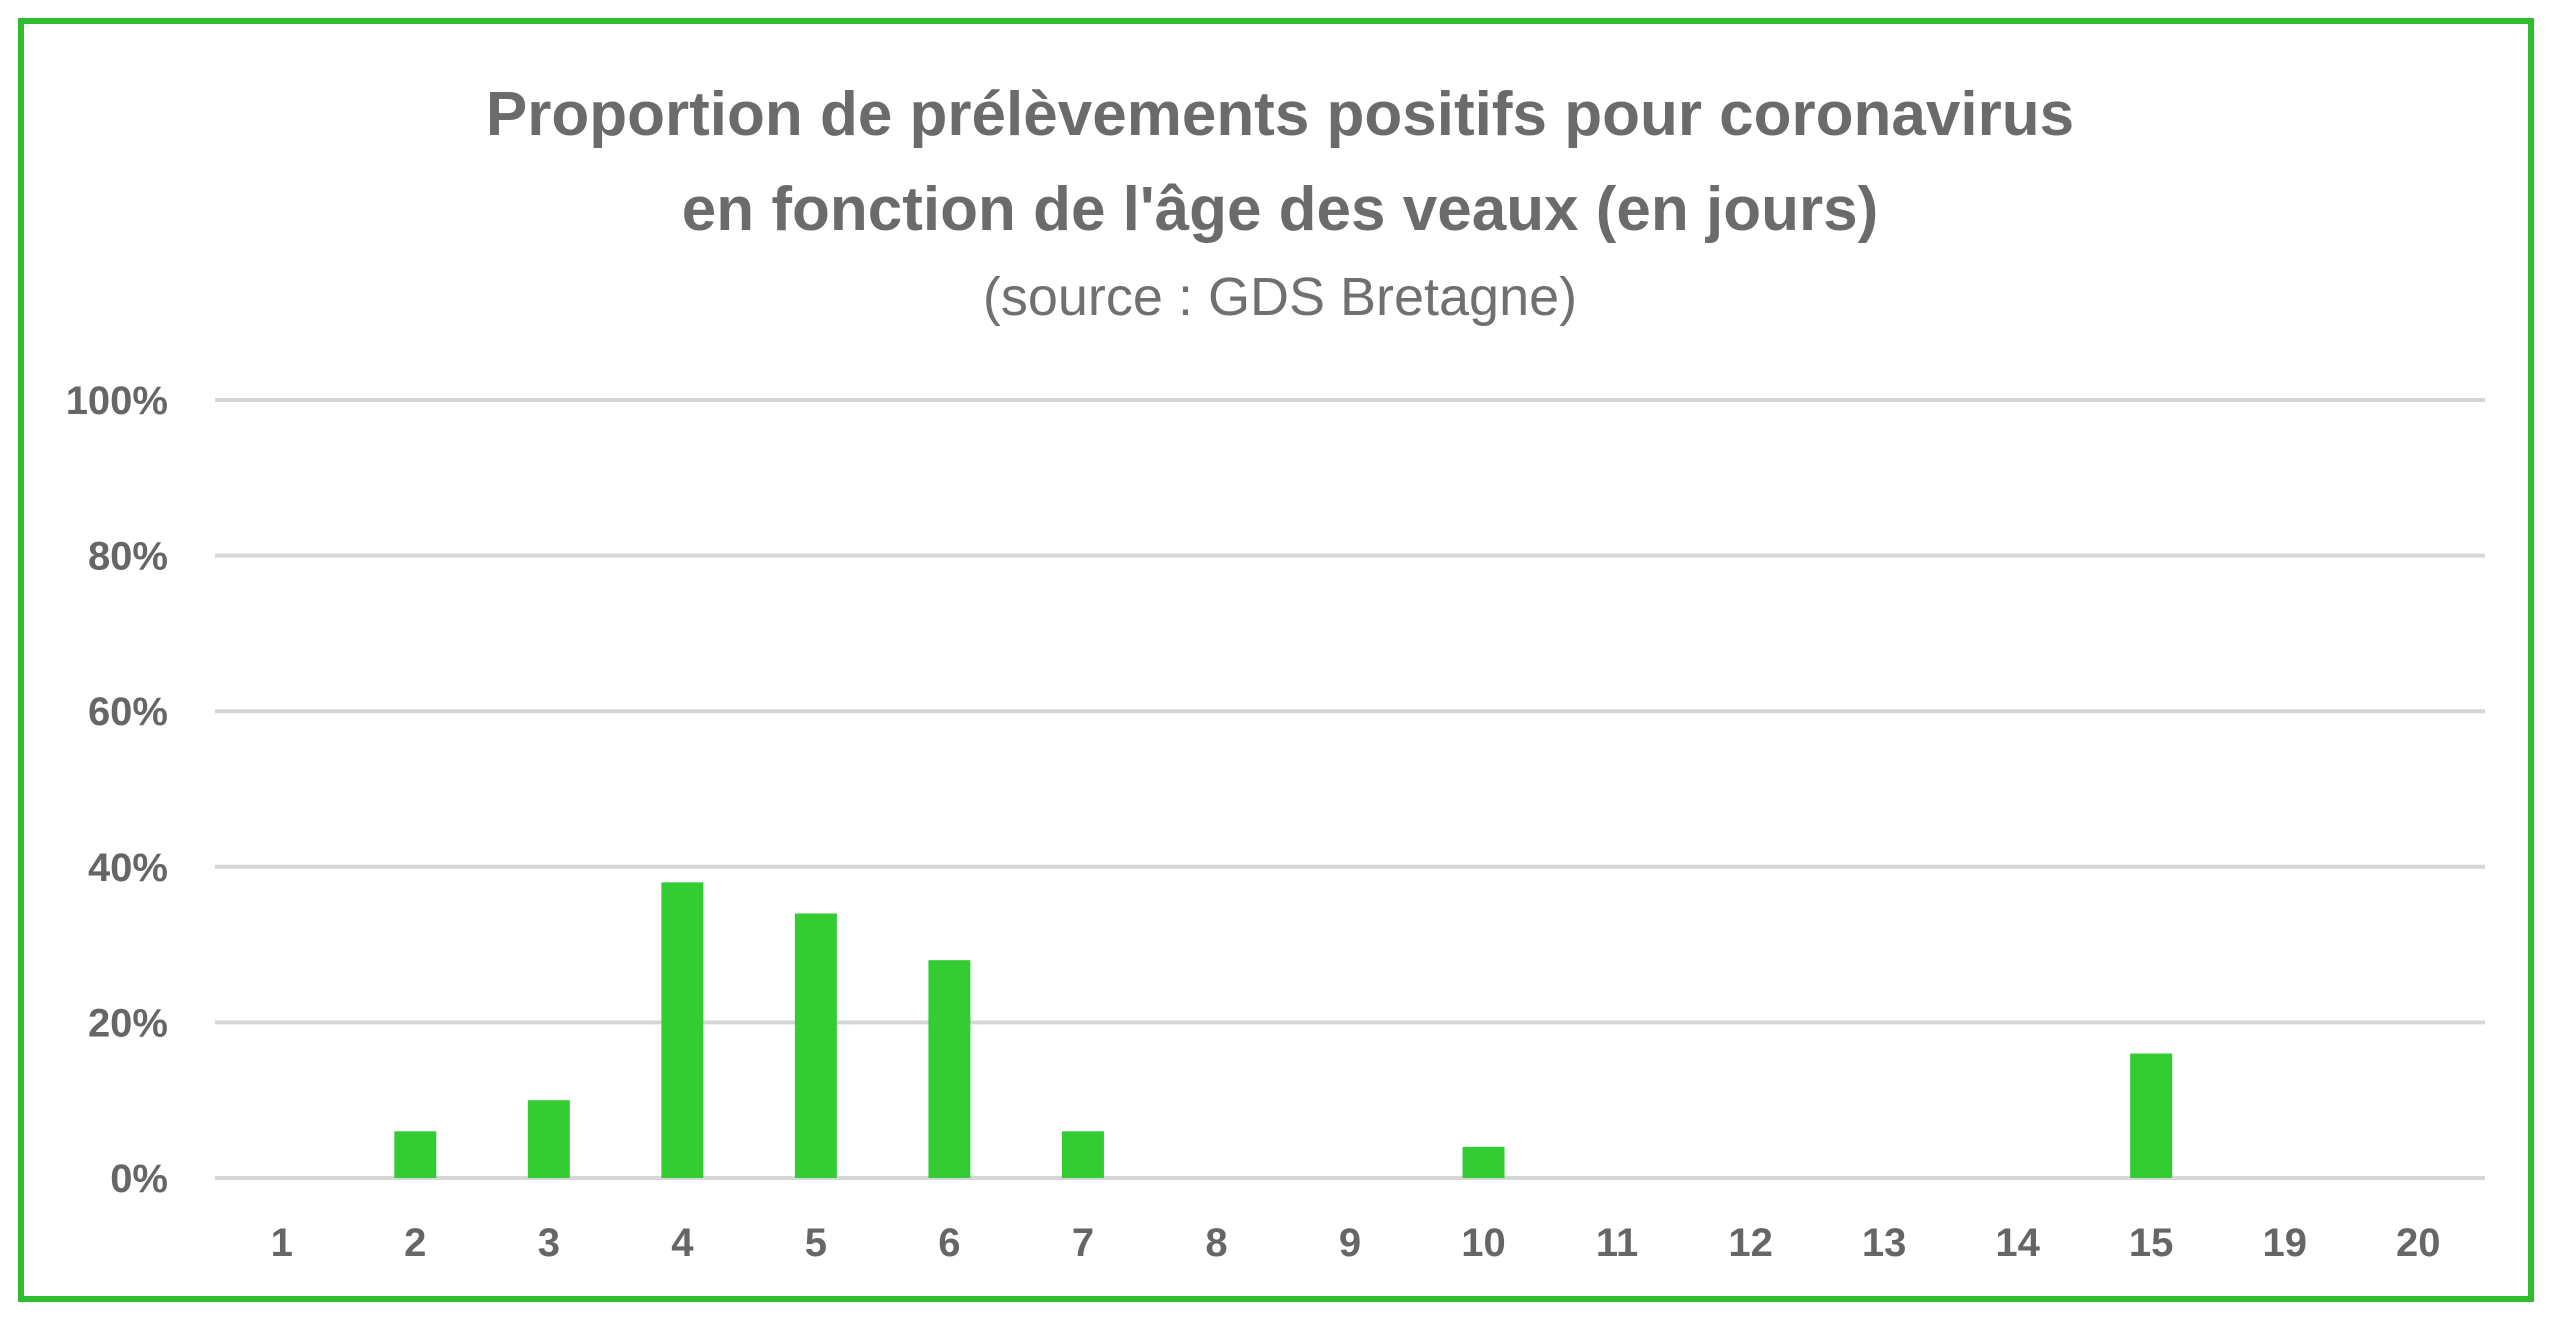 This screenshot has height=1328, width=2560. Describe the element at coordinates (949, 1243) in the screenshot. I see `x-tick-label: 6` at that location.